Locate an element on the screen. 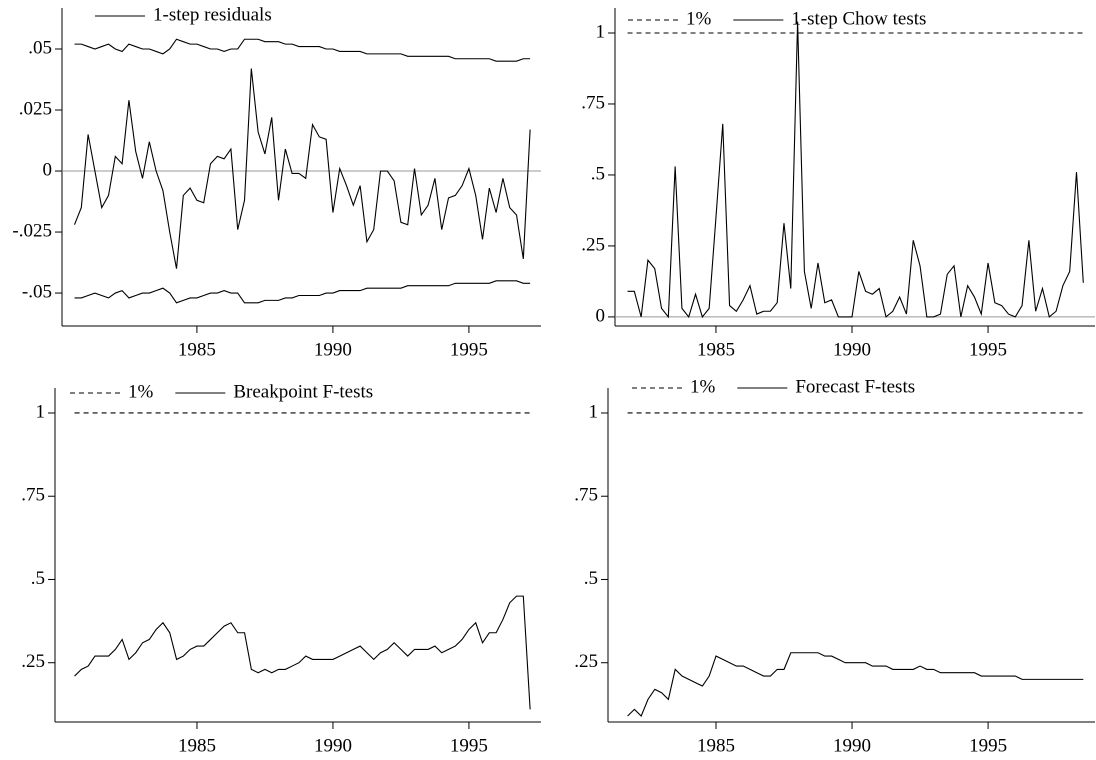 The height and width of the screenshot is (760, 1096). y-tick-label: -.025 is located at coordinates (32, 230).